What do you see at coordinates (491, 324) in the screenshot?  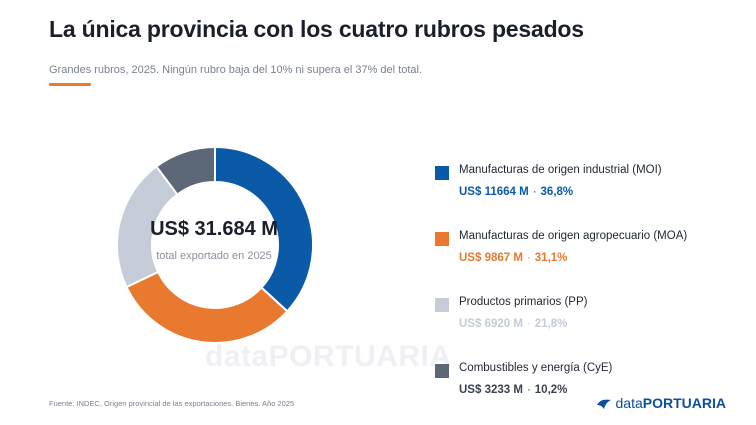 I see `legend-amount: US$ 6920 M` at bounding box center [491, 324].